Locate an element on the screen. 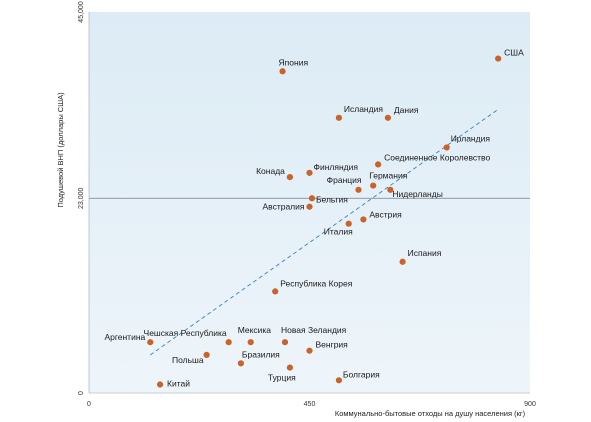 The image size is (591, 422). point-label: Новая Зеландия is located at coordinates (314, 330).